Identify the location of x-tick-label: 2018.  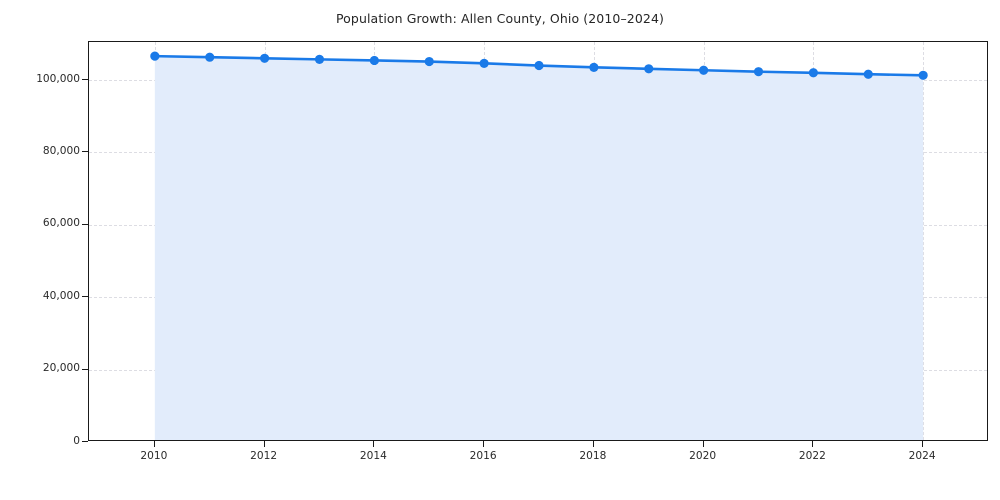
(593, 456).